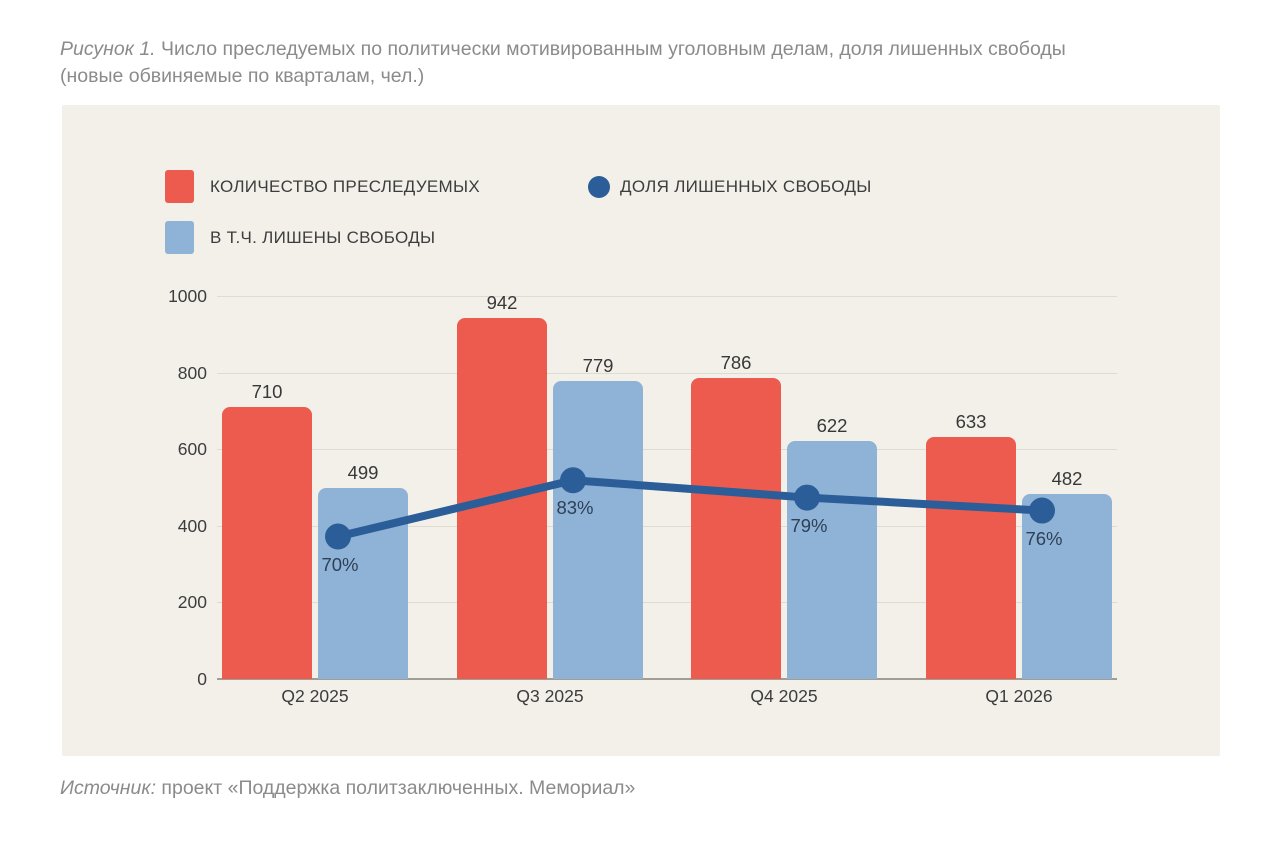 Image resolution: width=1280 pixels, height=867 pixels. Describe the element at coordinates (1067, 478) in the screenshot. I see `bar-value-label: 482` at that location.